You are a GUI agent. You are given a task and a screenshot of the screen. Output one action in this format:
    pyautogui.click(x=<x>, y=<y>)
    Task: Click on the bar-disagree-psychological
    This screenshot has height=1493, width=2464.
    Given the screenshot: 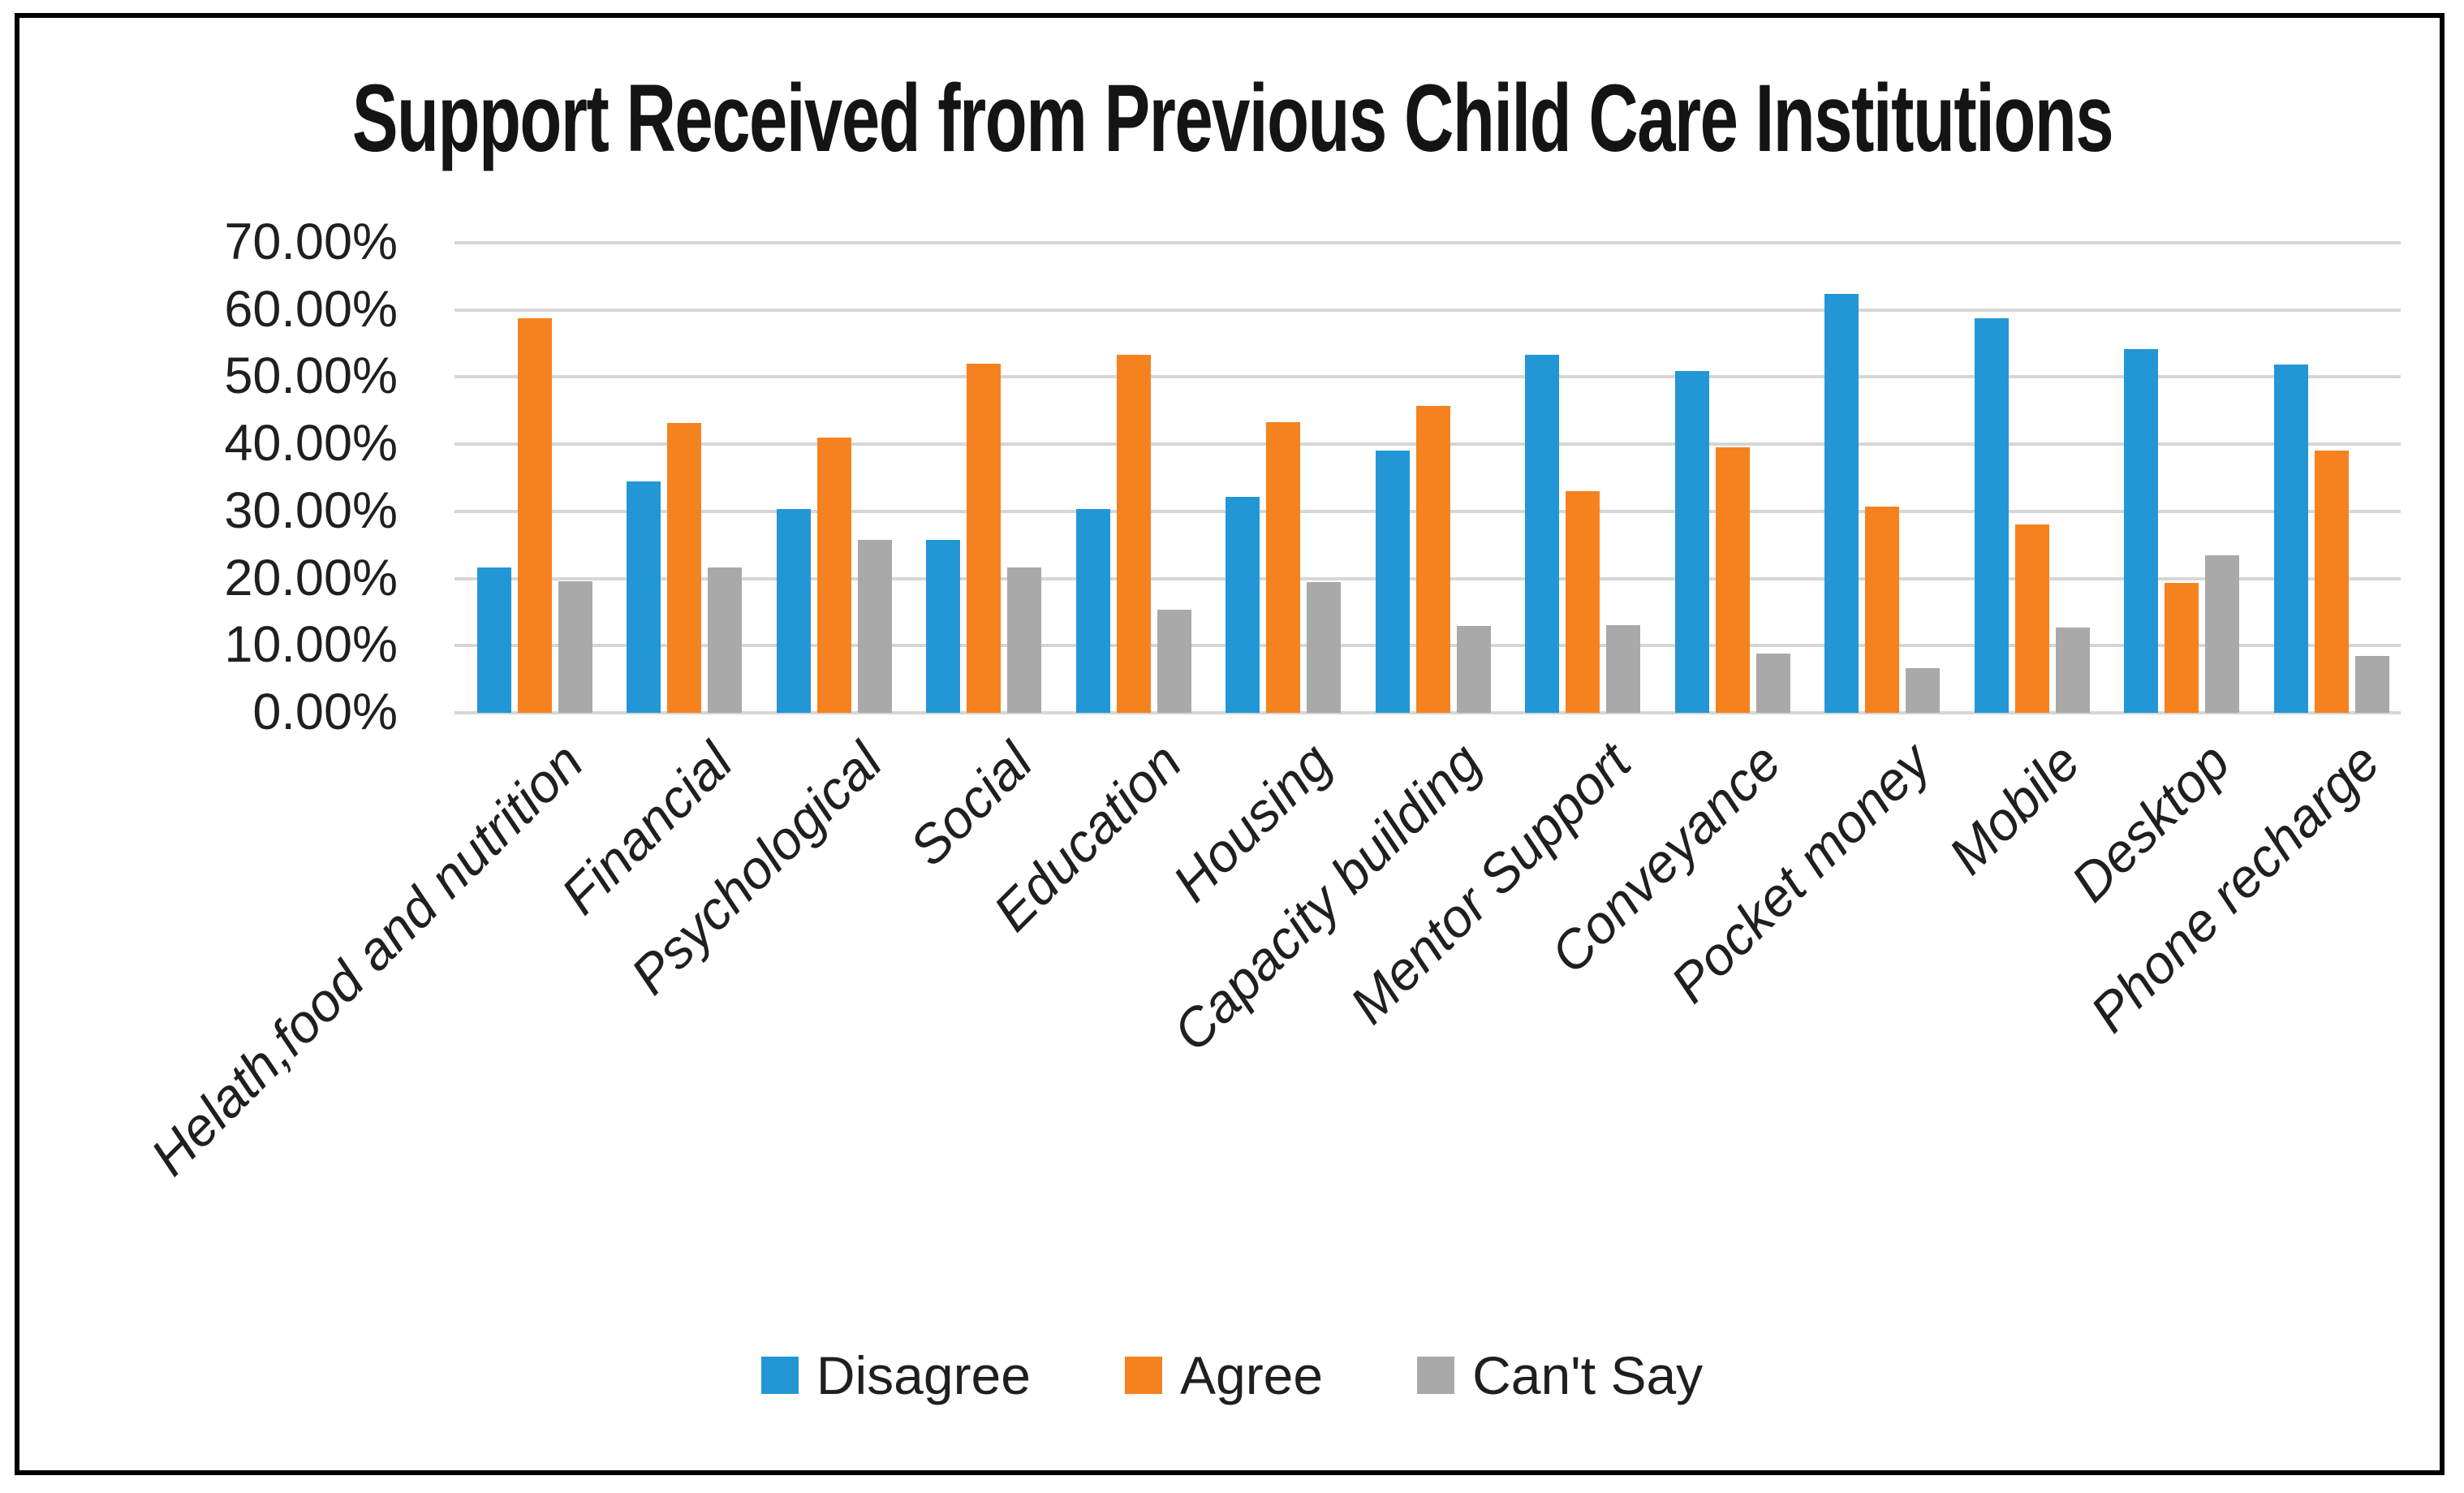 What is the action you would take?
    pyautogui.click(x=794, y=610)
    